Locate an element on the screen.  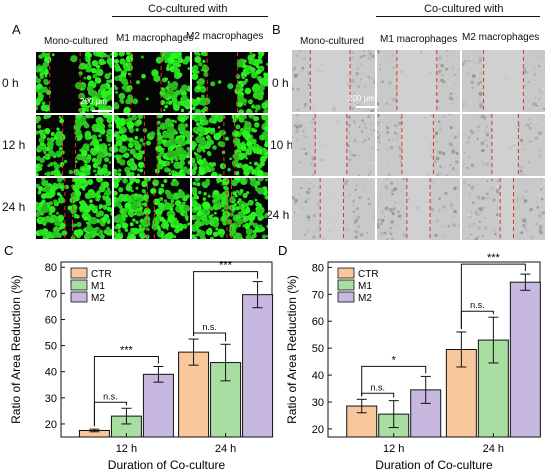
panel-b-scale-bar-label: 200 μm is located at coordinates (361, 98).